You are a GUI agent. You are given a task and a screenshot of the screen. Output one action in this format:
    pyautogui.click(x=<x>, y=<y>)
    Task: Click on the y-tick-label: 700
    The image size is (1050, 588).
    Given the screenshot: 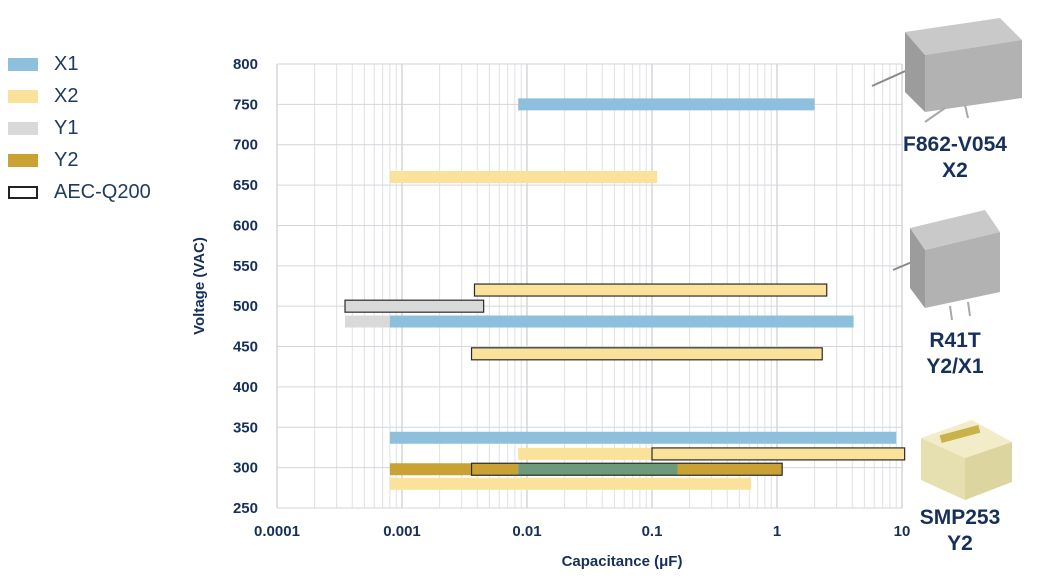 What is the action you would take?
    pyautogui.click(x=245, y=145)
    